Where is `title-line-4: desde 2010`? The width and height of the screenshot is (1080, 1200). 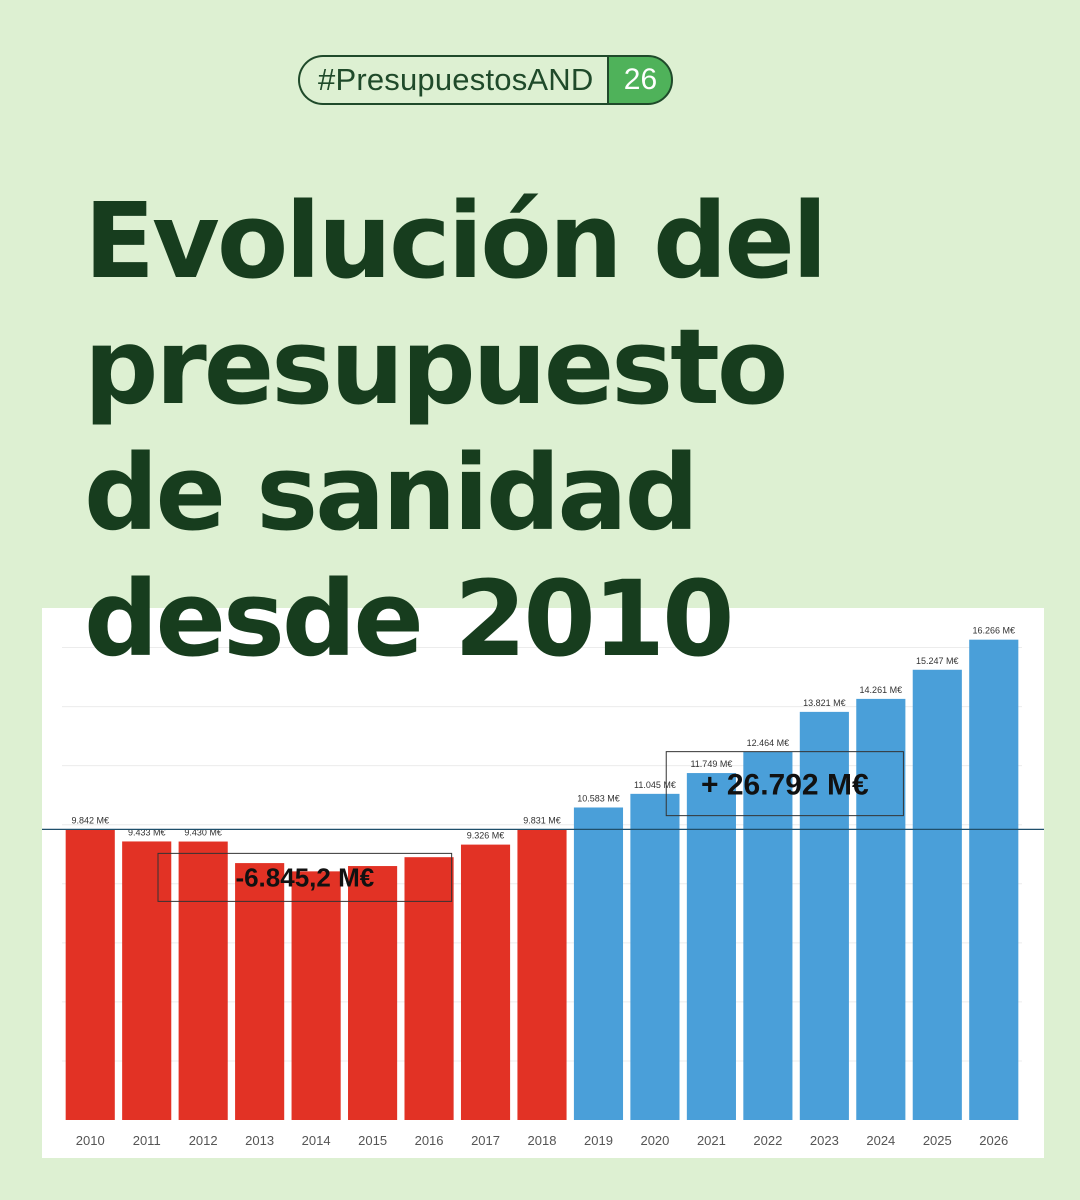 title-line-4: desde 2010 is located at coordinates (409, 619).